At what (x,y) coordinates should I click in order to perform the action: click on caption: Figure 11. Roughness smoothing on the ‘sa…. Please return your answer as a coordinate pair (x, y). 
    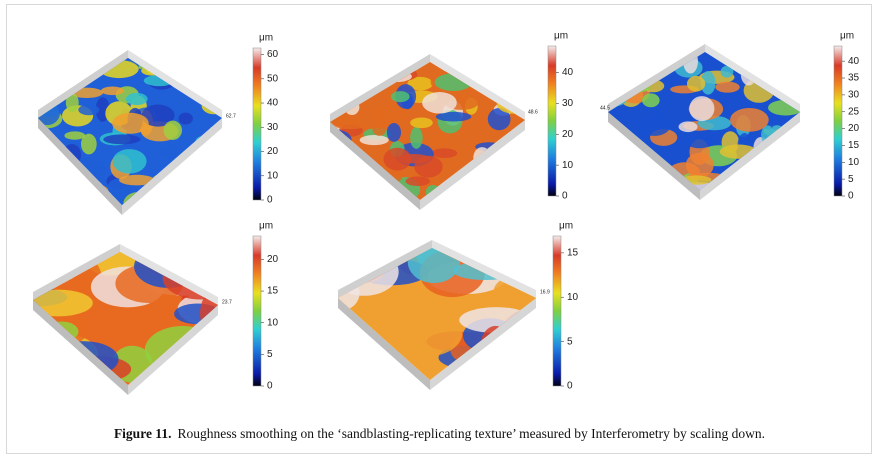
    Looking at the image, I should click on (439, 434).